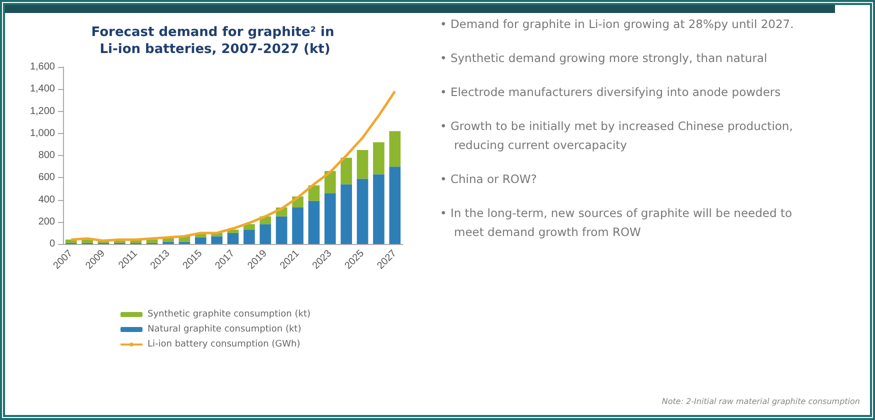 This screenshot has width=875, height=420. What do you see at coordinates (611, 92) in the screenshot?
I see `text: • Electrode manufacturers diversifying into anode powders` at bounding box center [611, 92].